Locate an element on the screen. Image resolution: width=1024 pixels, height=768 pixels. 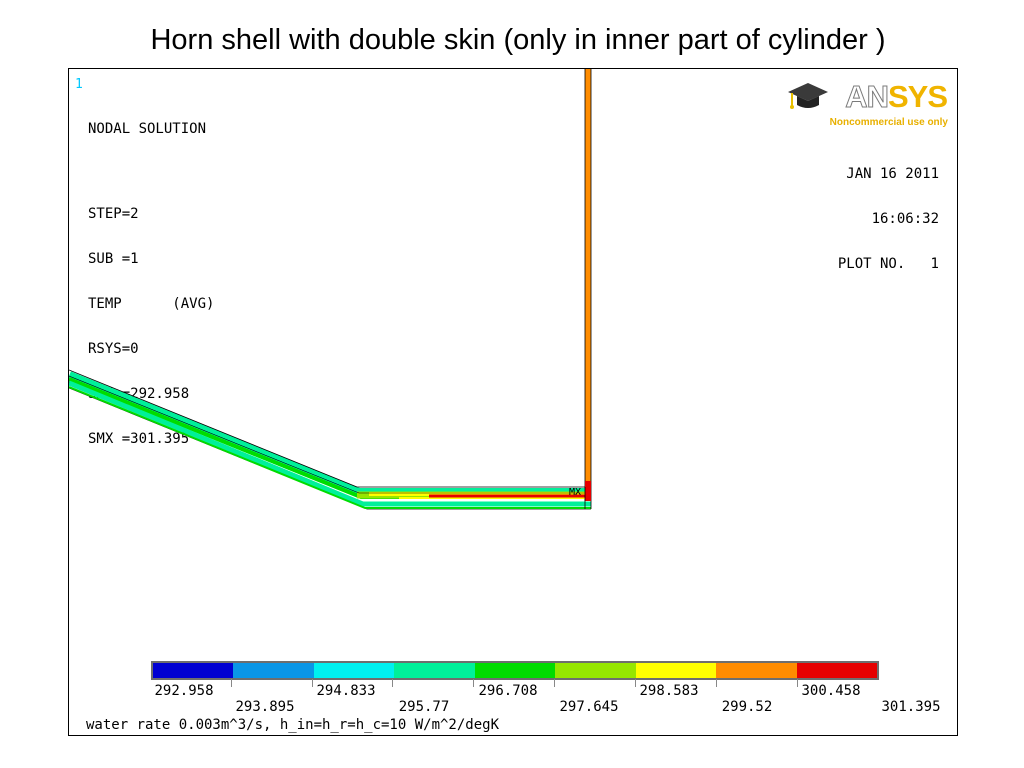
color-legend is located at coordinates (515, 670).